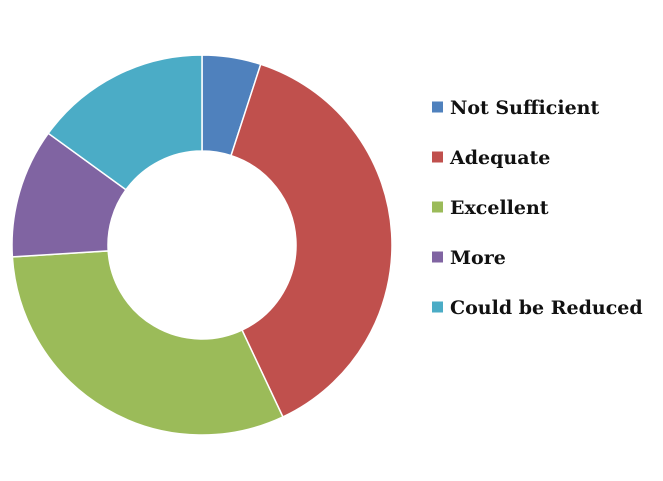  I want to click on legend-label-could-be-reduced: Could be Reduced, so click(546, 308).